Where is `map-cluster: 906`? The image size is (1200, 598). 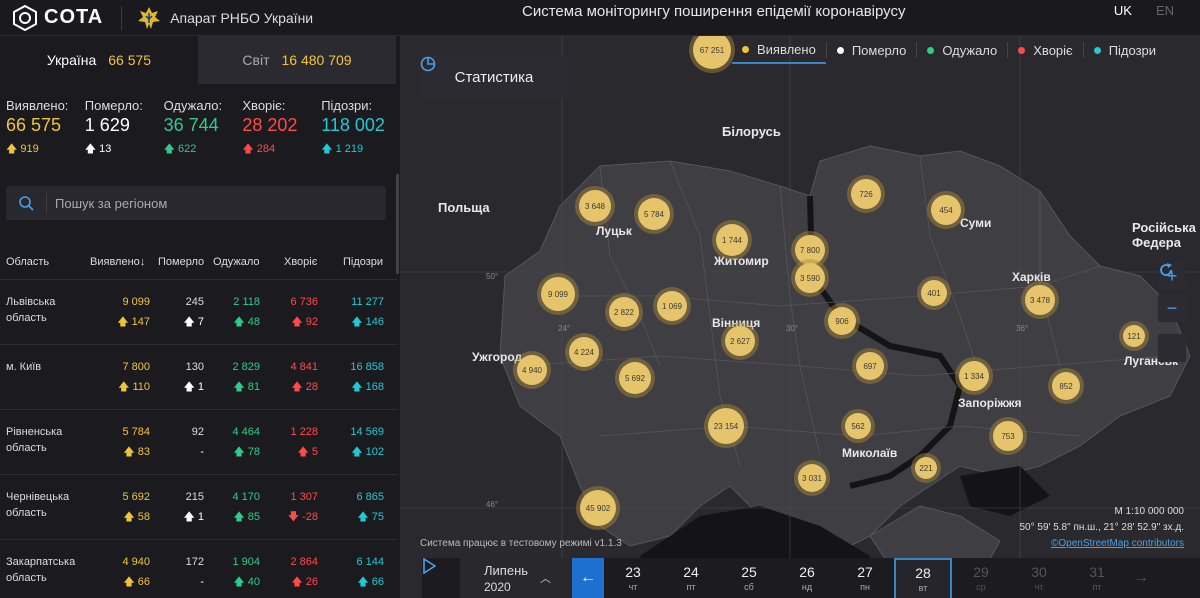 map-cluster: 906 is located at coordinates (842, 321).